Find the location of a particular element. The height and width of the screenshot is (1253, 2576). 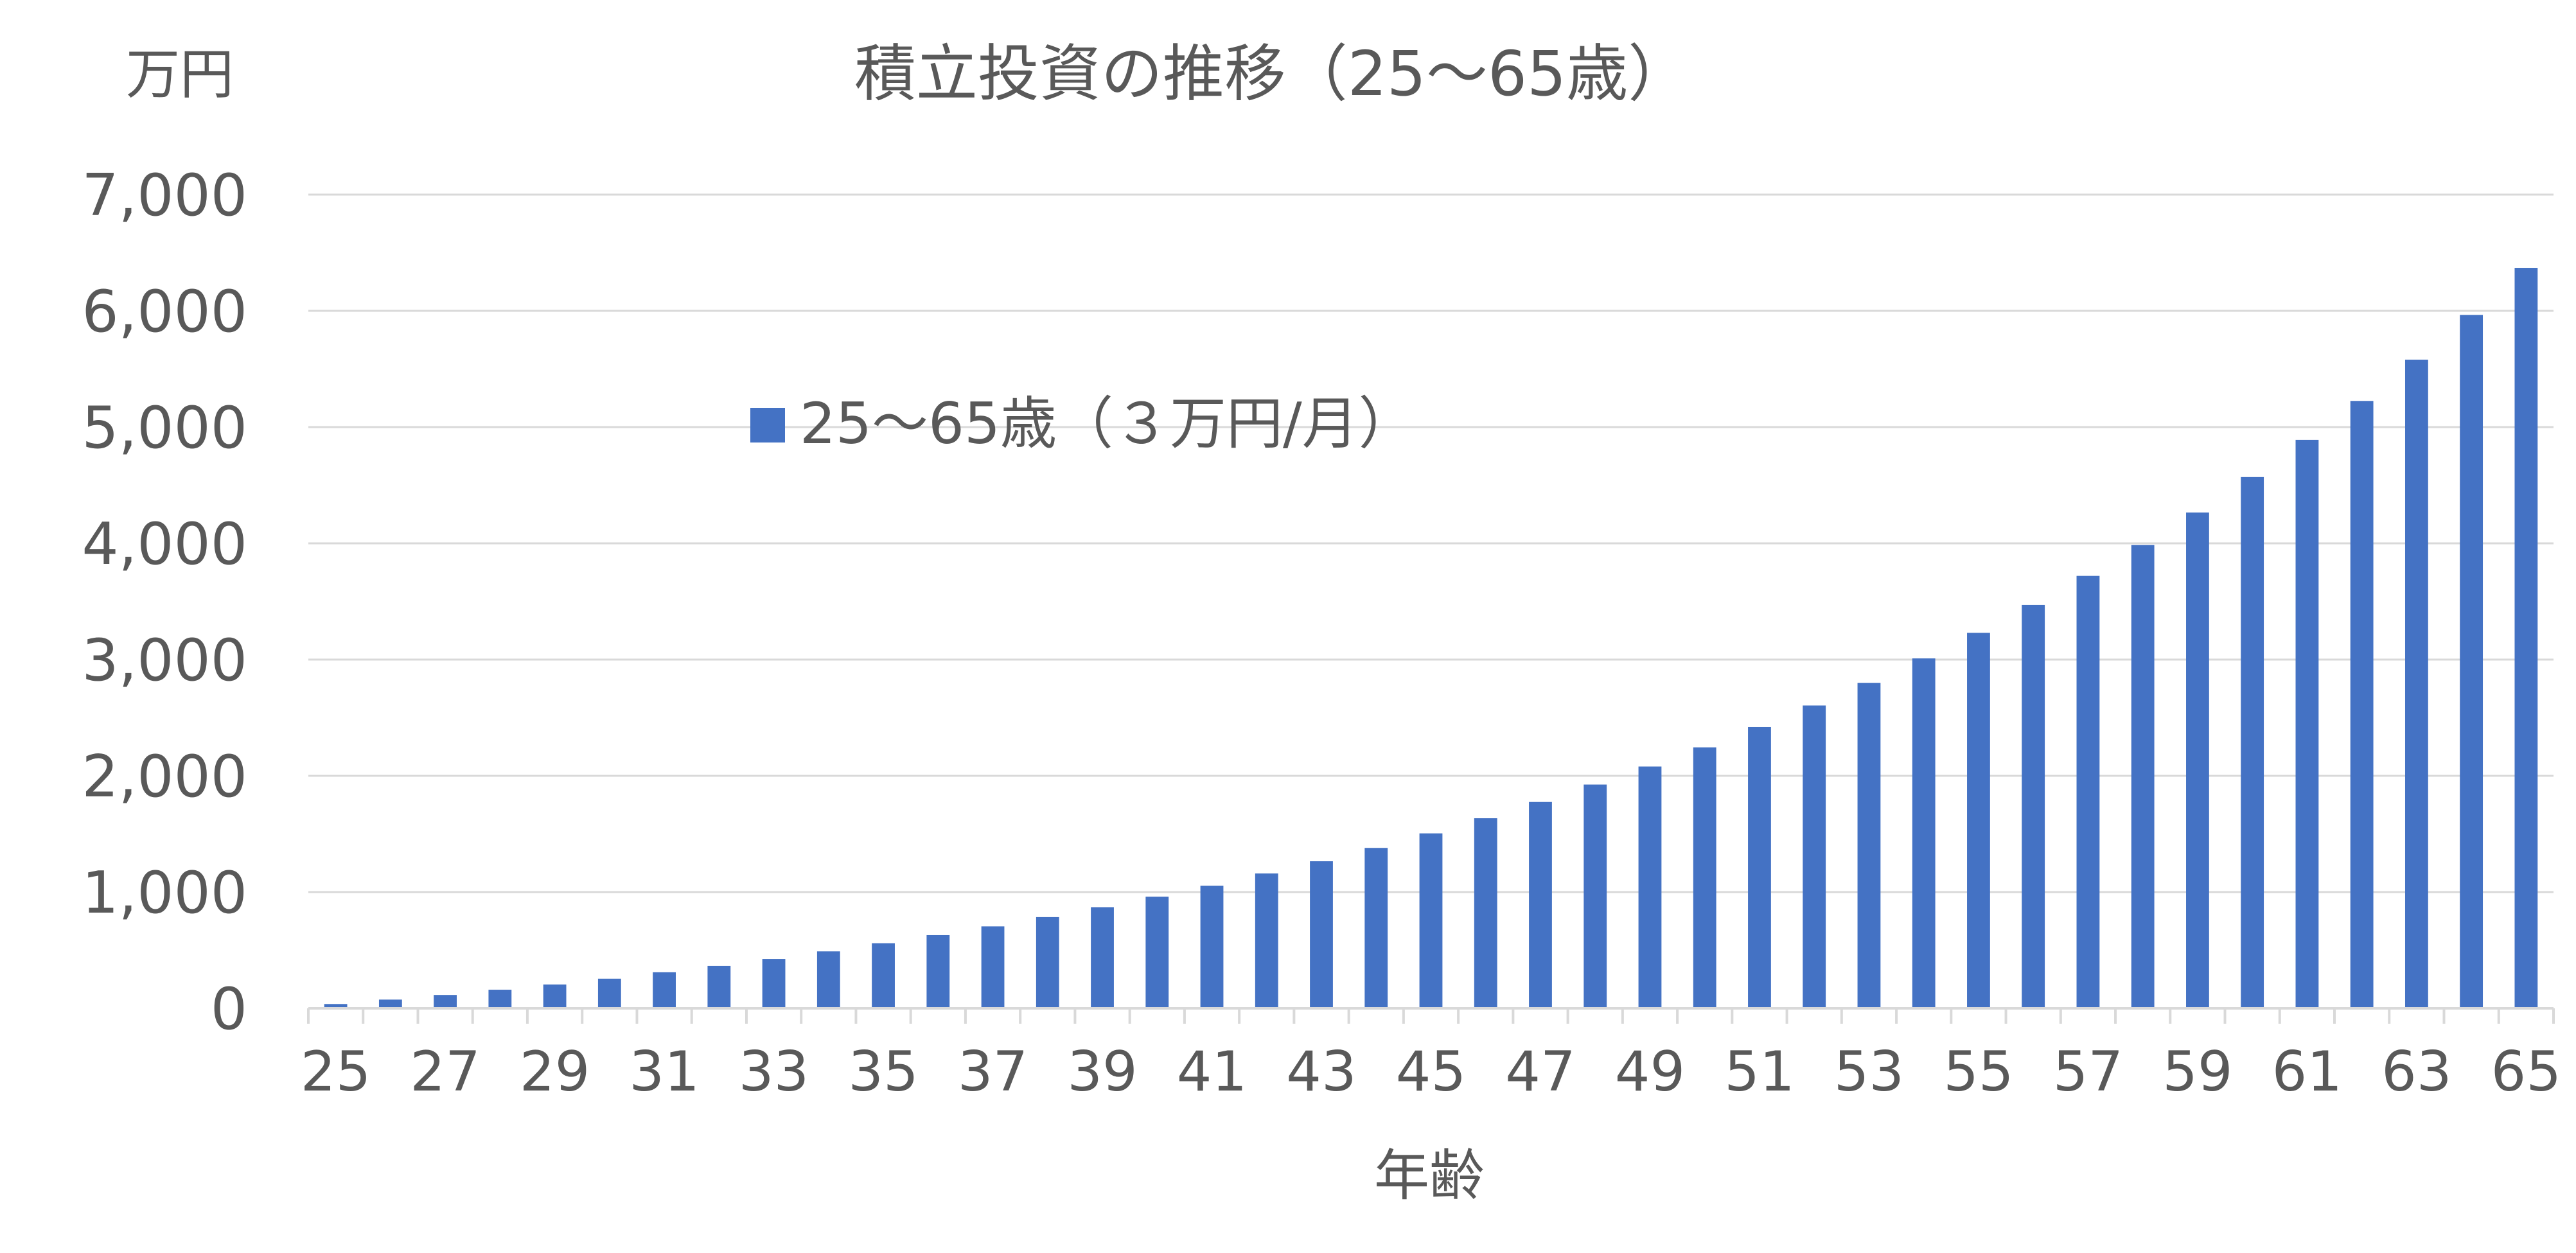

x-tick-label: 49 is located at coordinates (1650, 1072).